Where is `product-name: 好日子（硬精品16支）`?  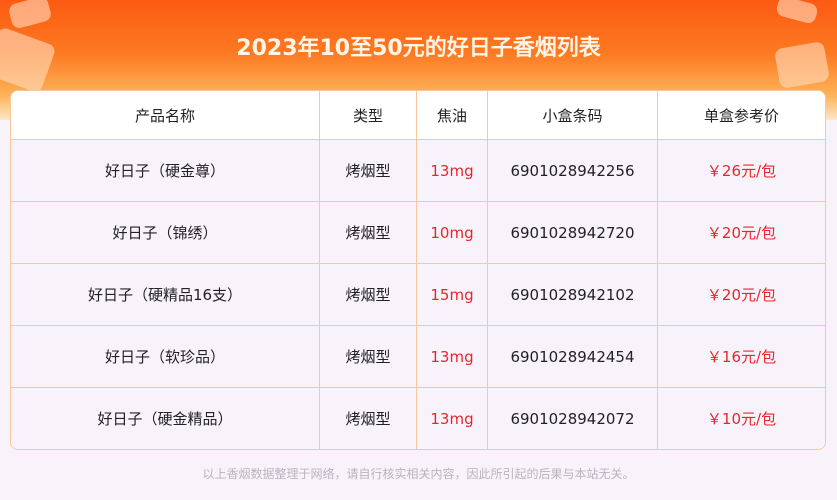
product-name: 好日子（硬精品16支） is located at coordinates (165, 295).